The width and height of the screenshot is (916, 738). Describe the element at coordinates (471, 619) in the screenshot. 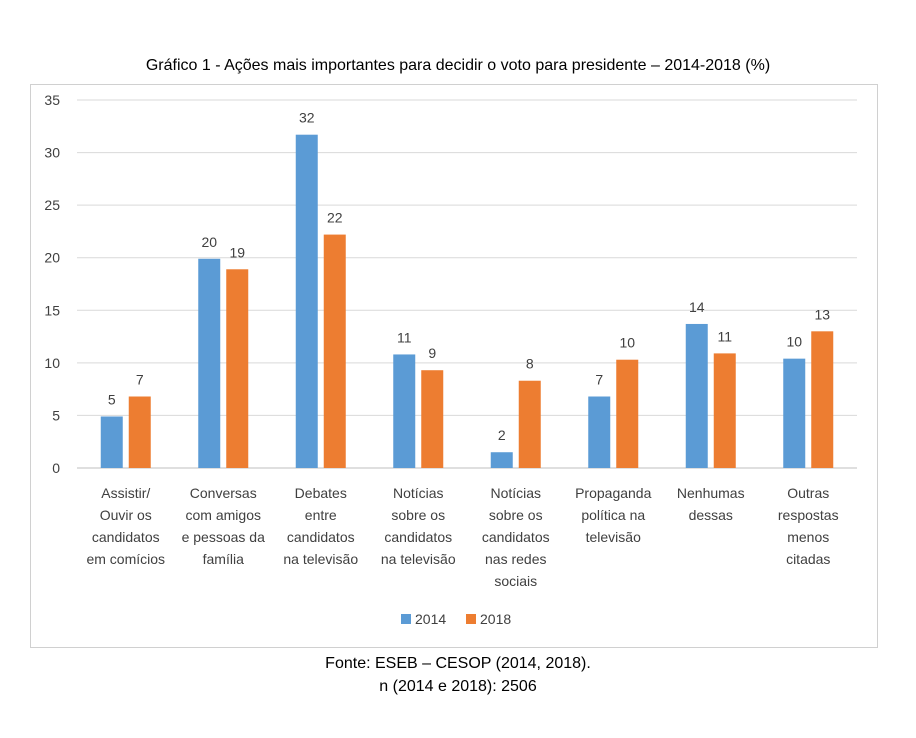

I see `legend-swatch-2018` at that location.